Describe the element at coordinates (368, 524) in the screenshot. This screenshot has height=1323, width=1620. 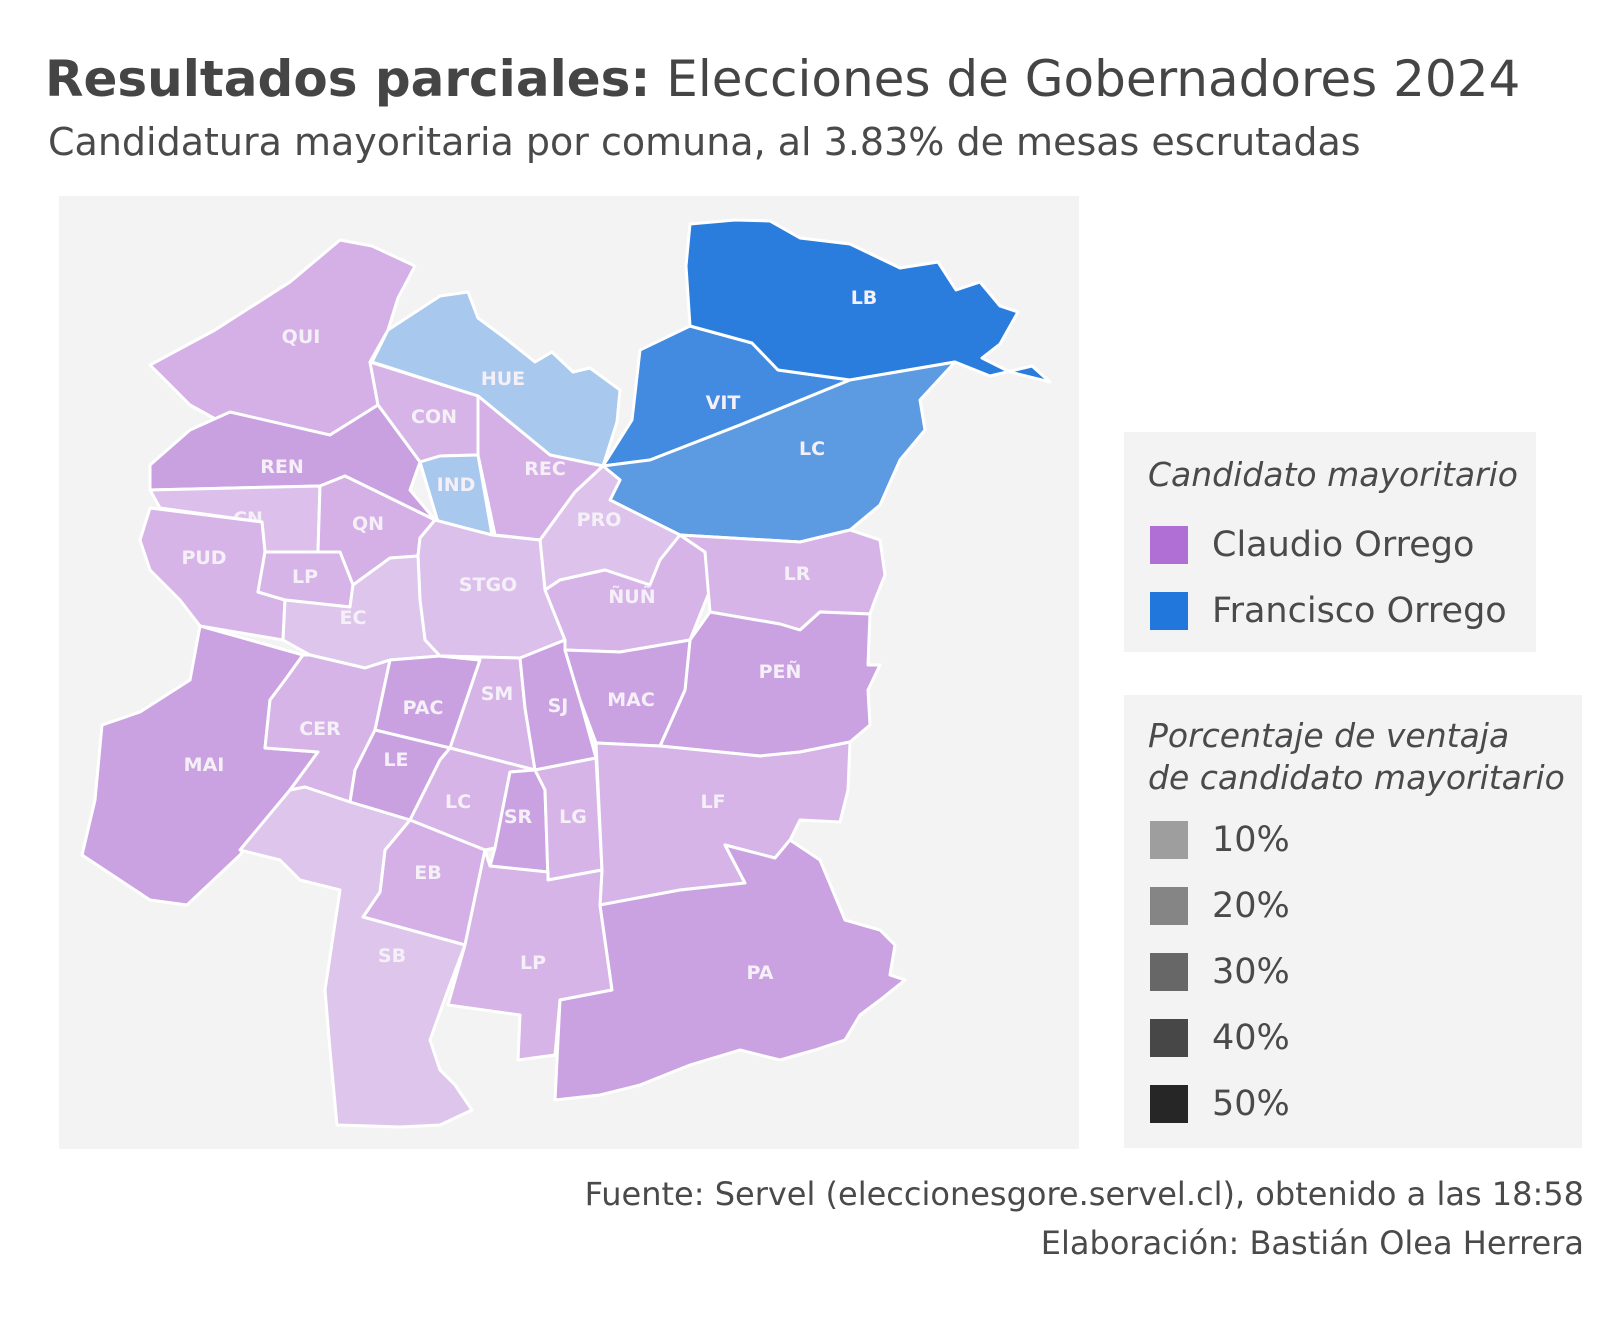
I see `comuna-label: QN` at that location.